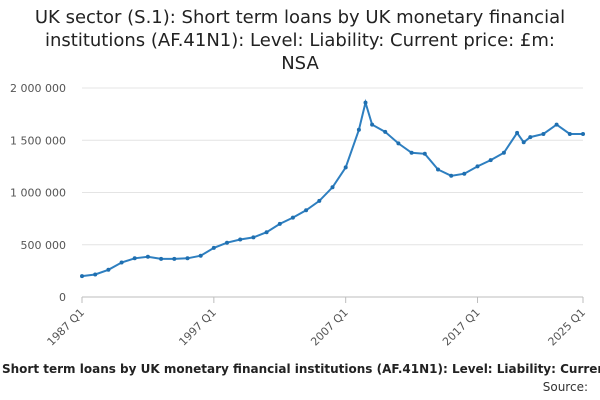  I want to click on x-tick-label: 1987 Q1, so click(66, 327).